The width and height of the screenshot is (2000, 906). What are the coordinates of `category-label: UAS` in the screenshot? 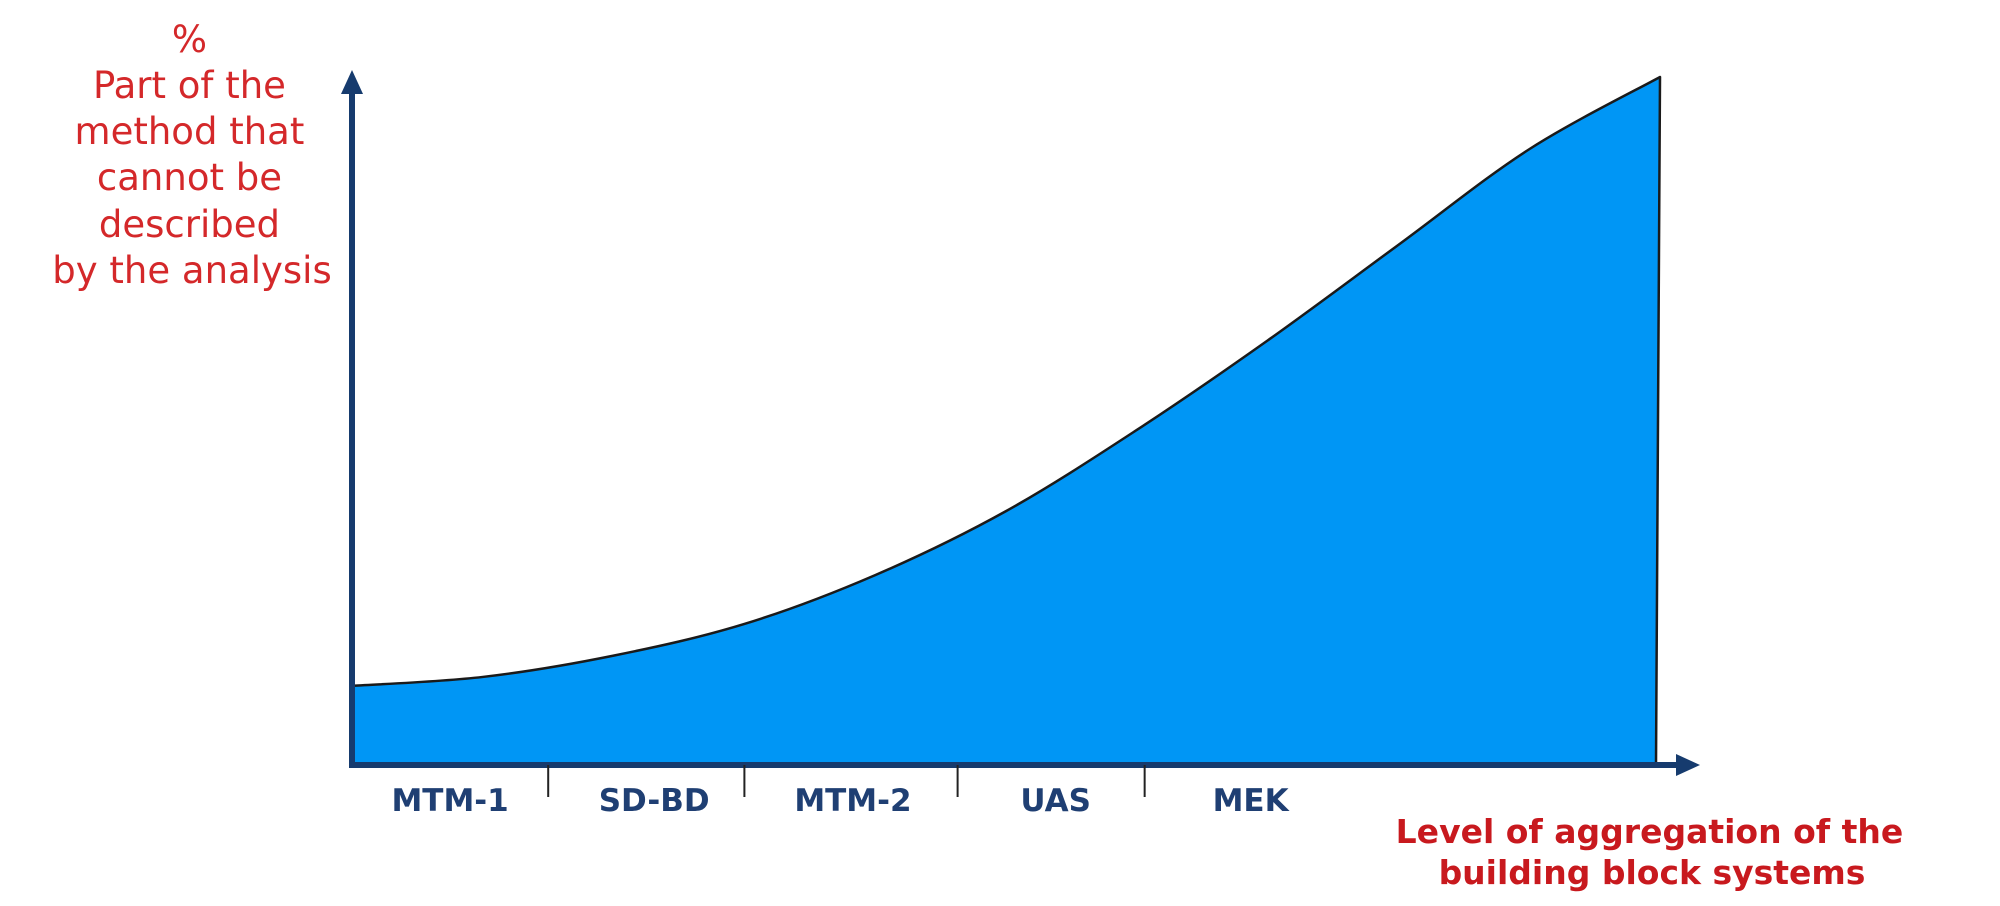 It's located at (1055, 801).